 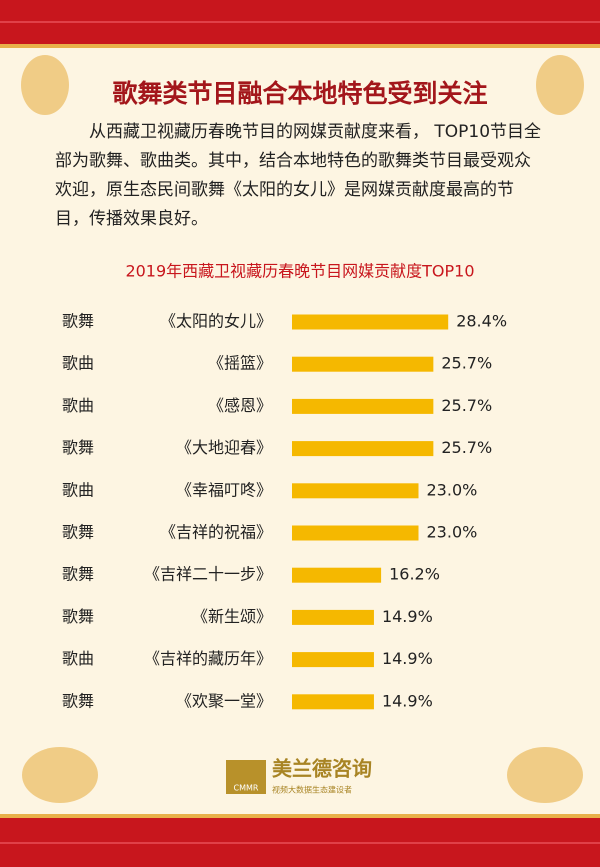 I want to click on category-label: 《吉祥的藏历年》, so click(x=208, y=658).